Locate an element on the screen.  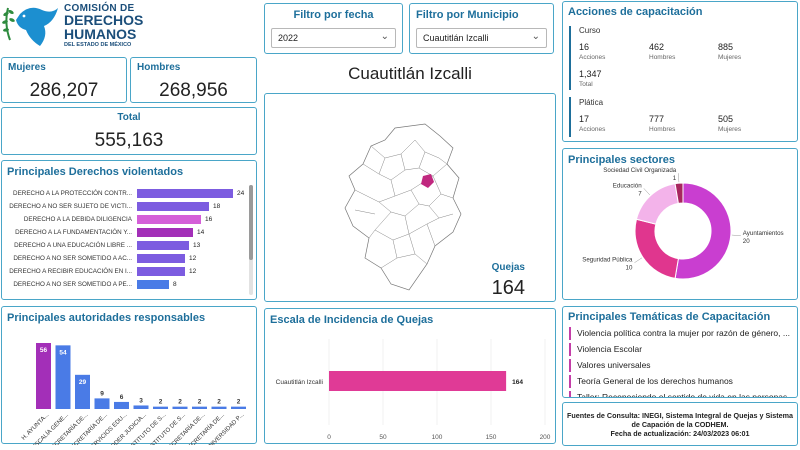
derechos-bar-value: 8 is located at coordinates (175, 284).